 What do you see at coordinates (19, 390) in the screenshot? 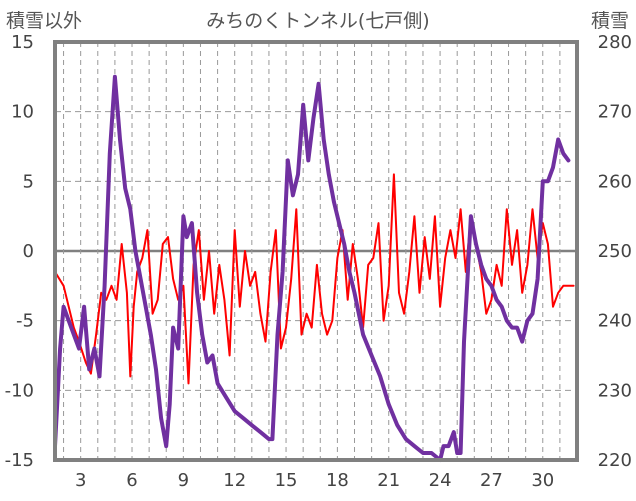
I see `left-tick-label: -10` at bounding box center [19, 390].